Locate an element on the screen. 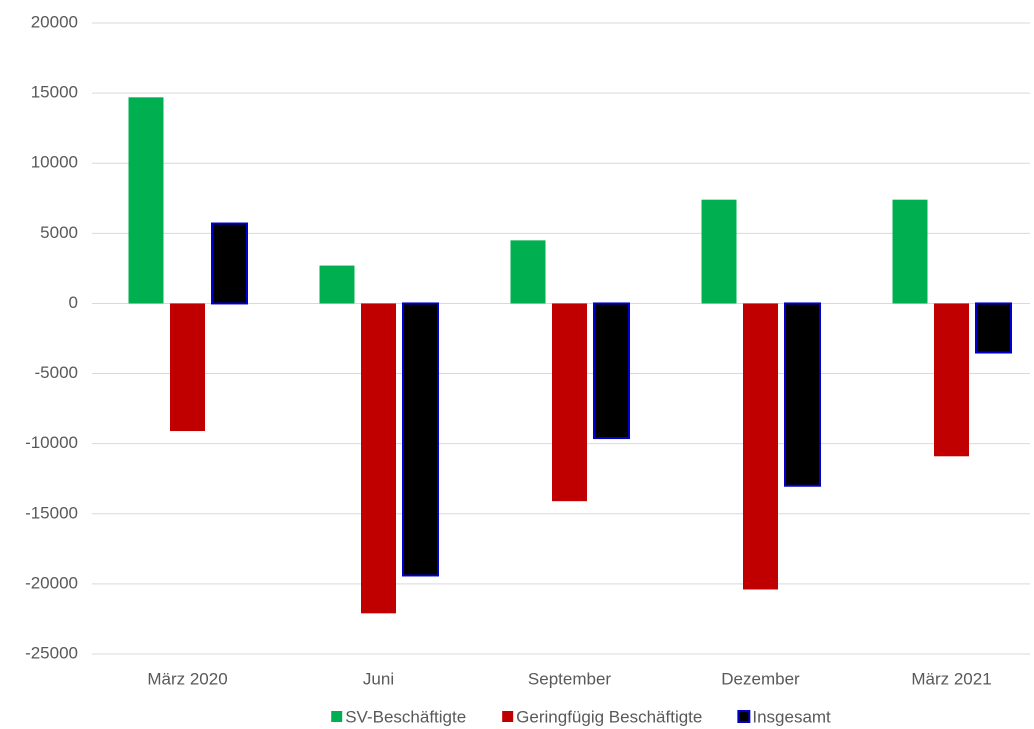 This screenshot has width=1034, height=729. y-tick-label: -20000 is located at coordinates (51, 582).